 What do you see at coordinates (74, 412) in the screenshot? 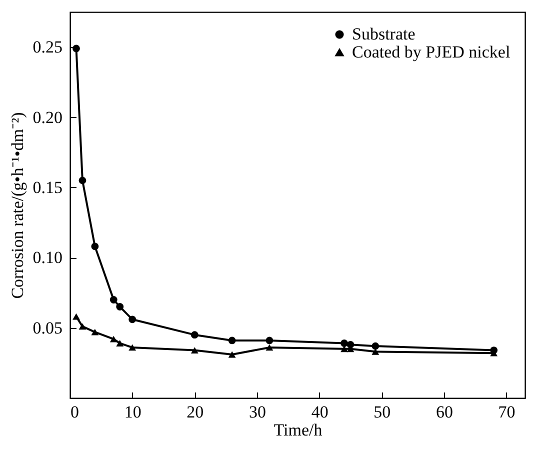
I see `x-tick-label: 0` at bounding box center [74, 412].